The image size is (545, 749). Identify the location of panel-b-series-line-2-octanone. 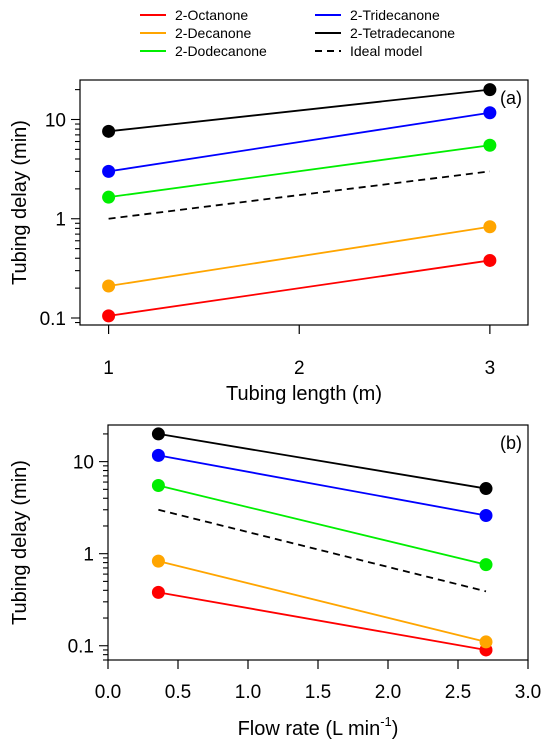
(322, 621).